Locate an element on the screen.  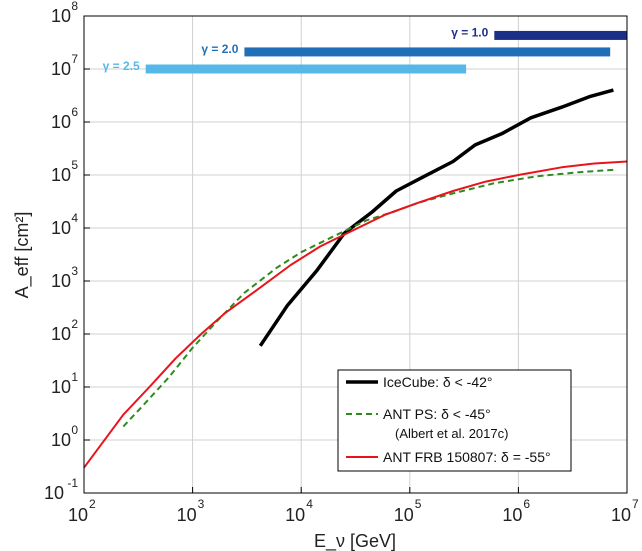
spectral-index-bands: γ = 2.5 γ = 2.0 γ = 1.0 is located at coordinates (365, 49).